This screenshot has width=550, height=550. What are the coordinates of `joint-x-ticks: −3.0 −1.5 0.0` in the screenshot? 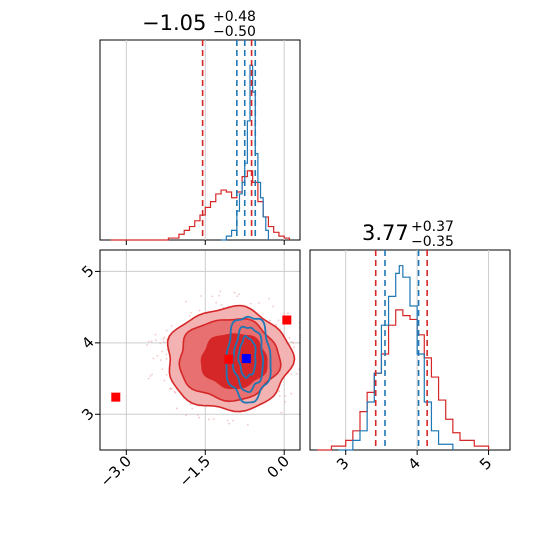 It's located at (195, 470).